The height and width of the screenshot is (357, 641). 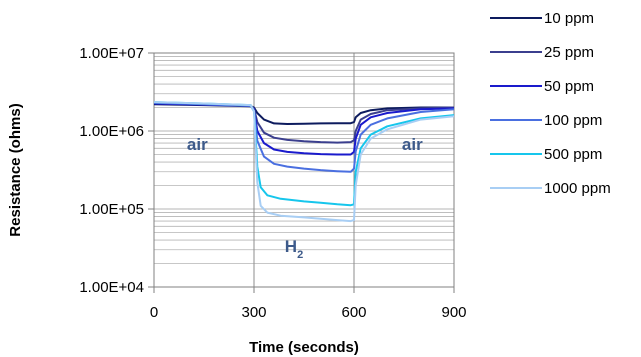 I want to click on y-tick-label: 1.00E+04, so click(x=111, y=287).